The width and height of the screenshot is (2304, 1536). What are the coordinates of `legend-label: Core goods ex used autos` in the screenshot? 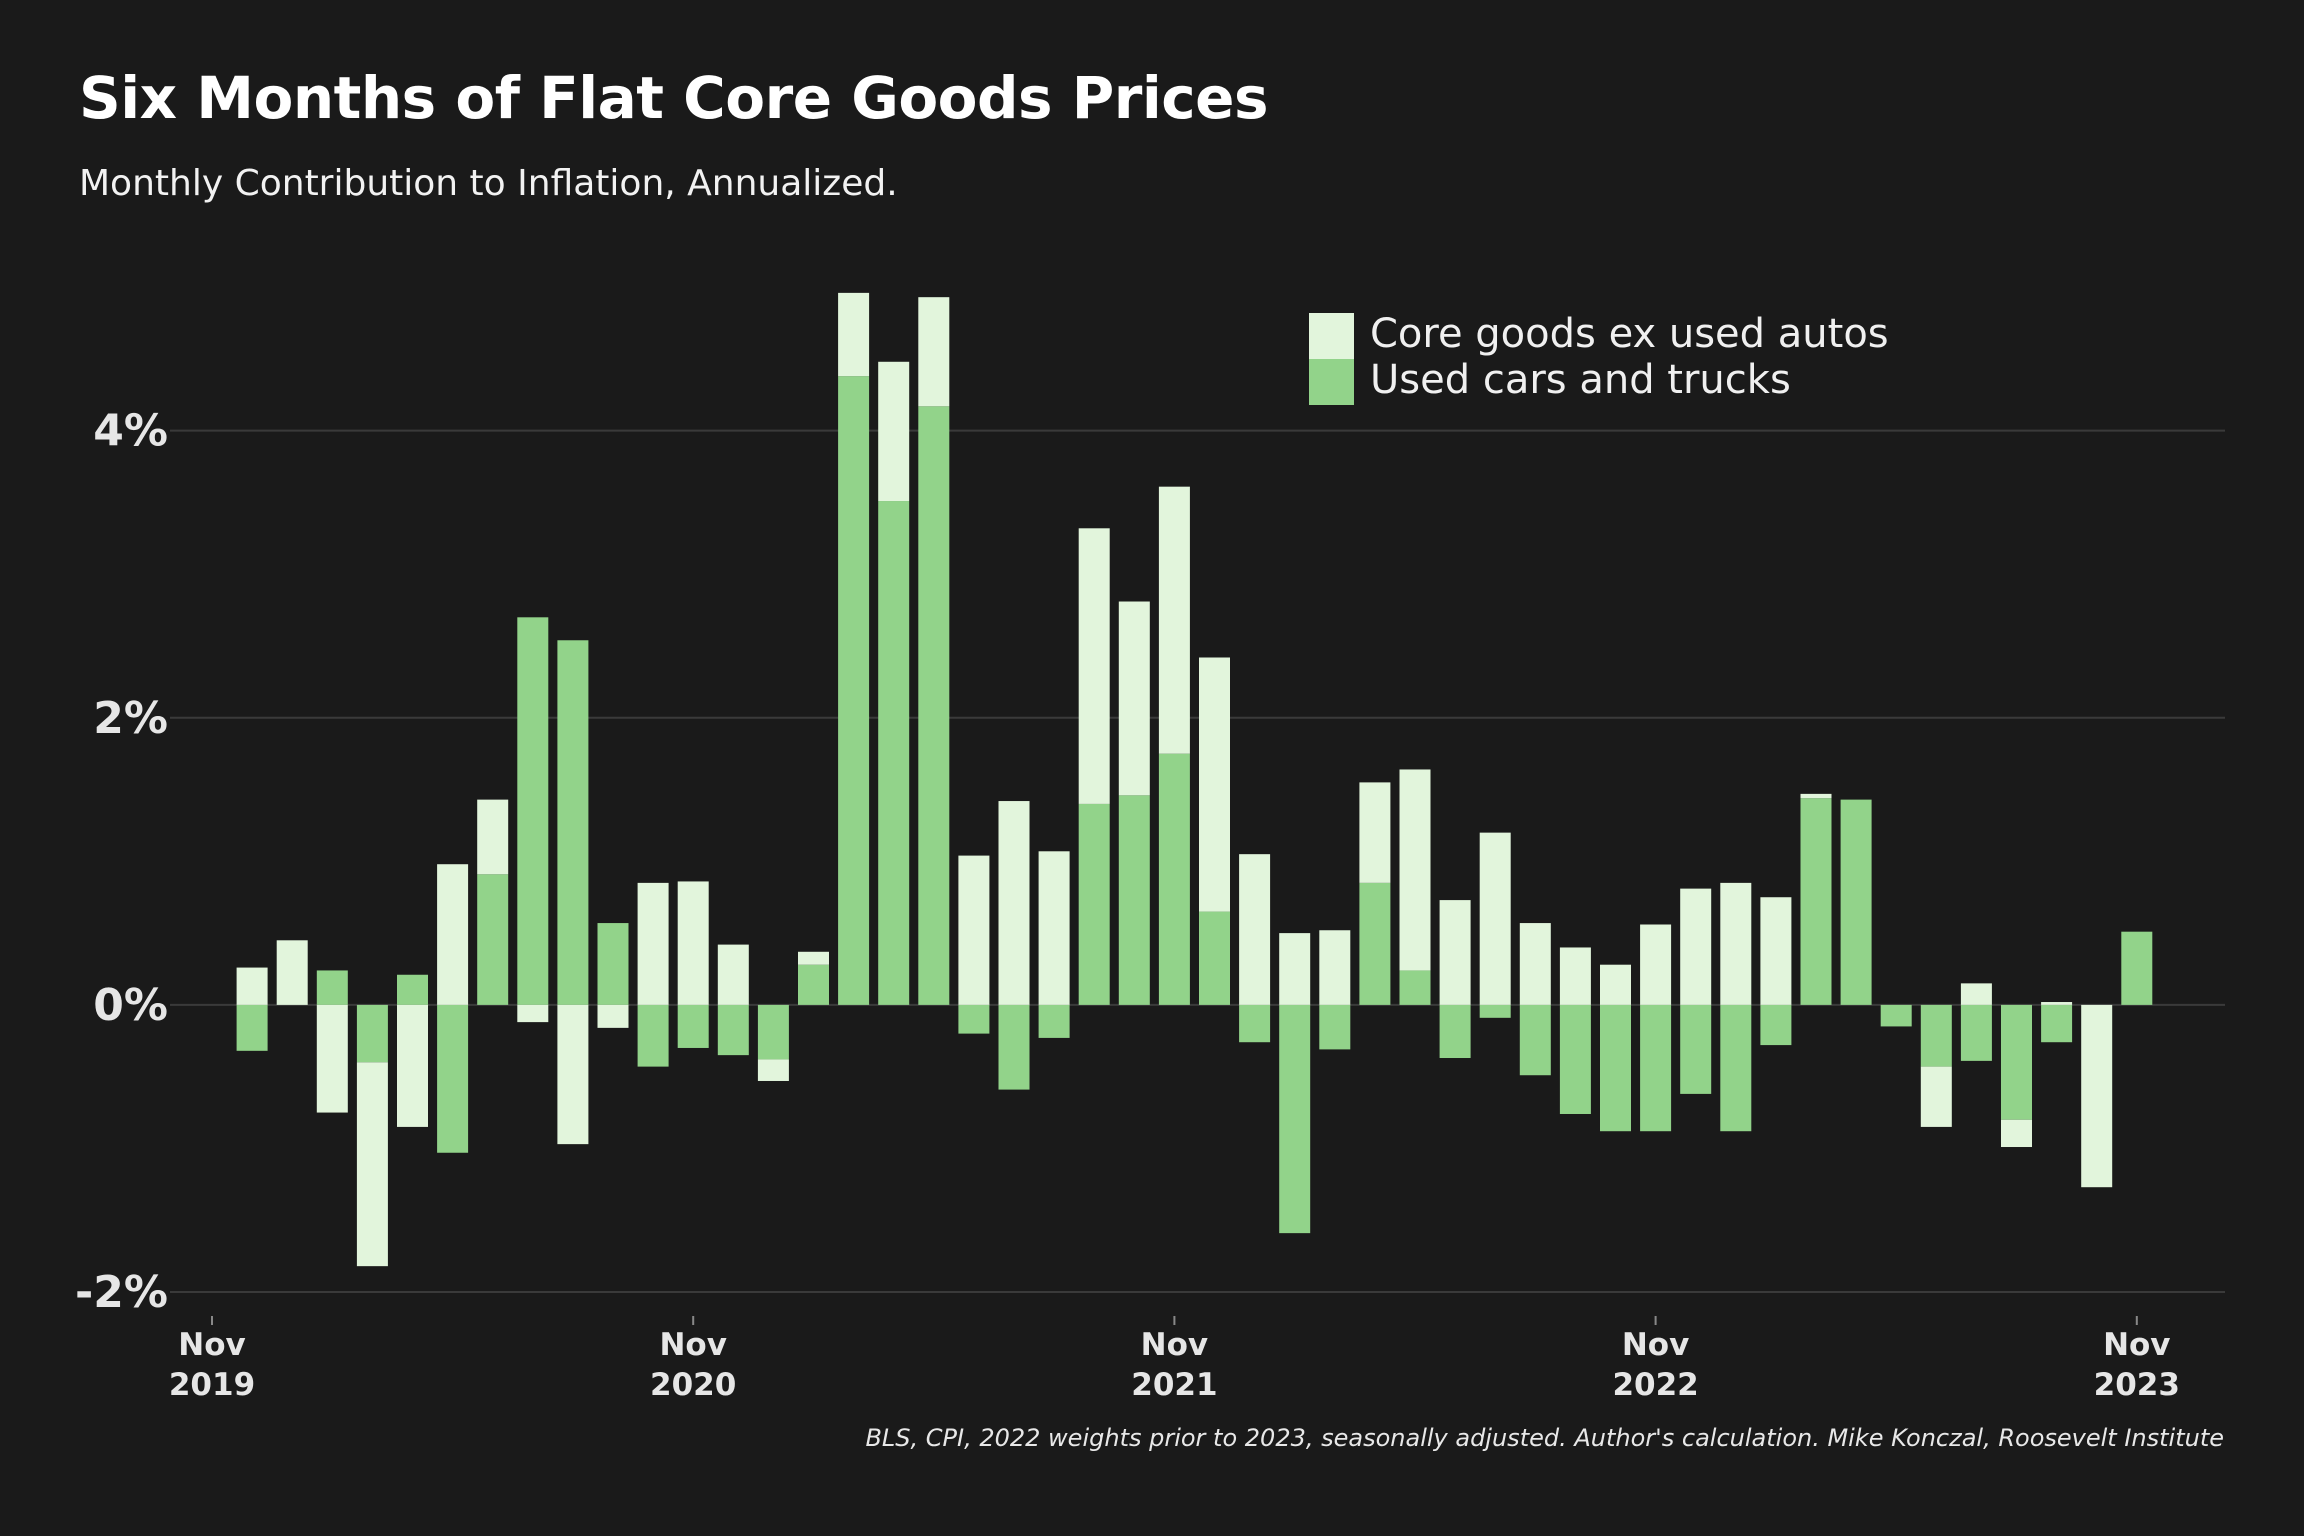 It's located at (1629, 334).